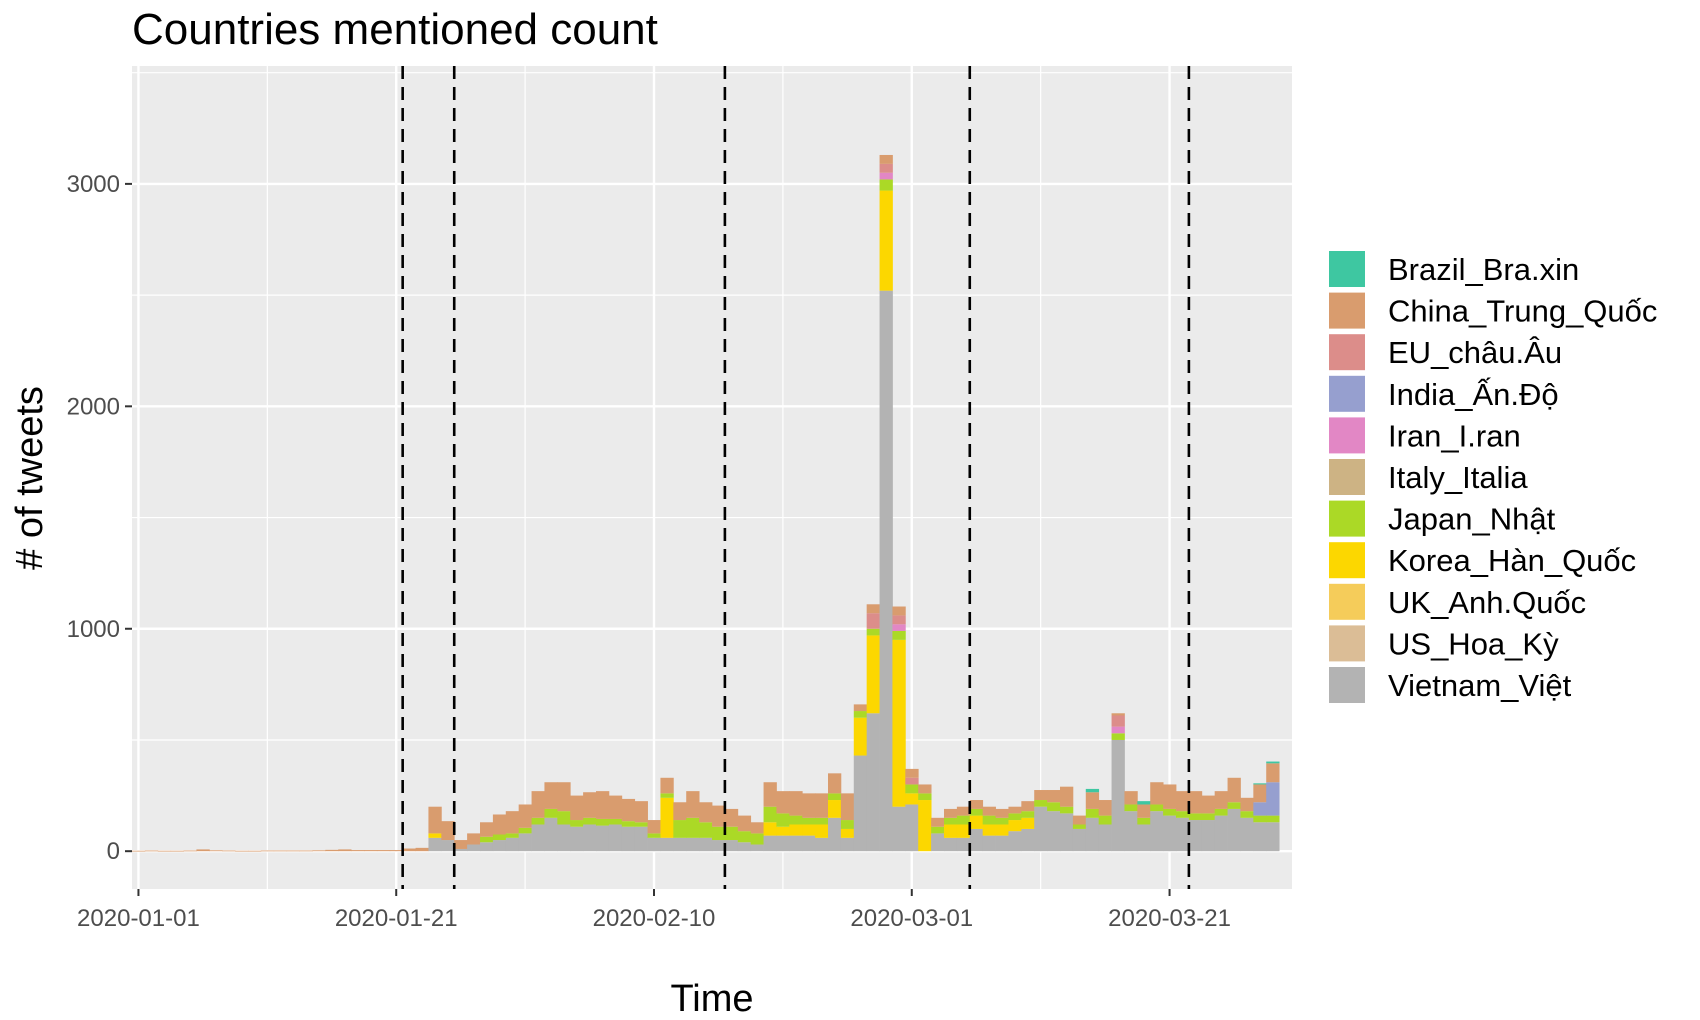  I want to click on x-tick-label: 2020-01-21, so click(396, 918).